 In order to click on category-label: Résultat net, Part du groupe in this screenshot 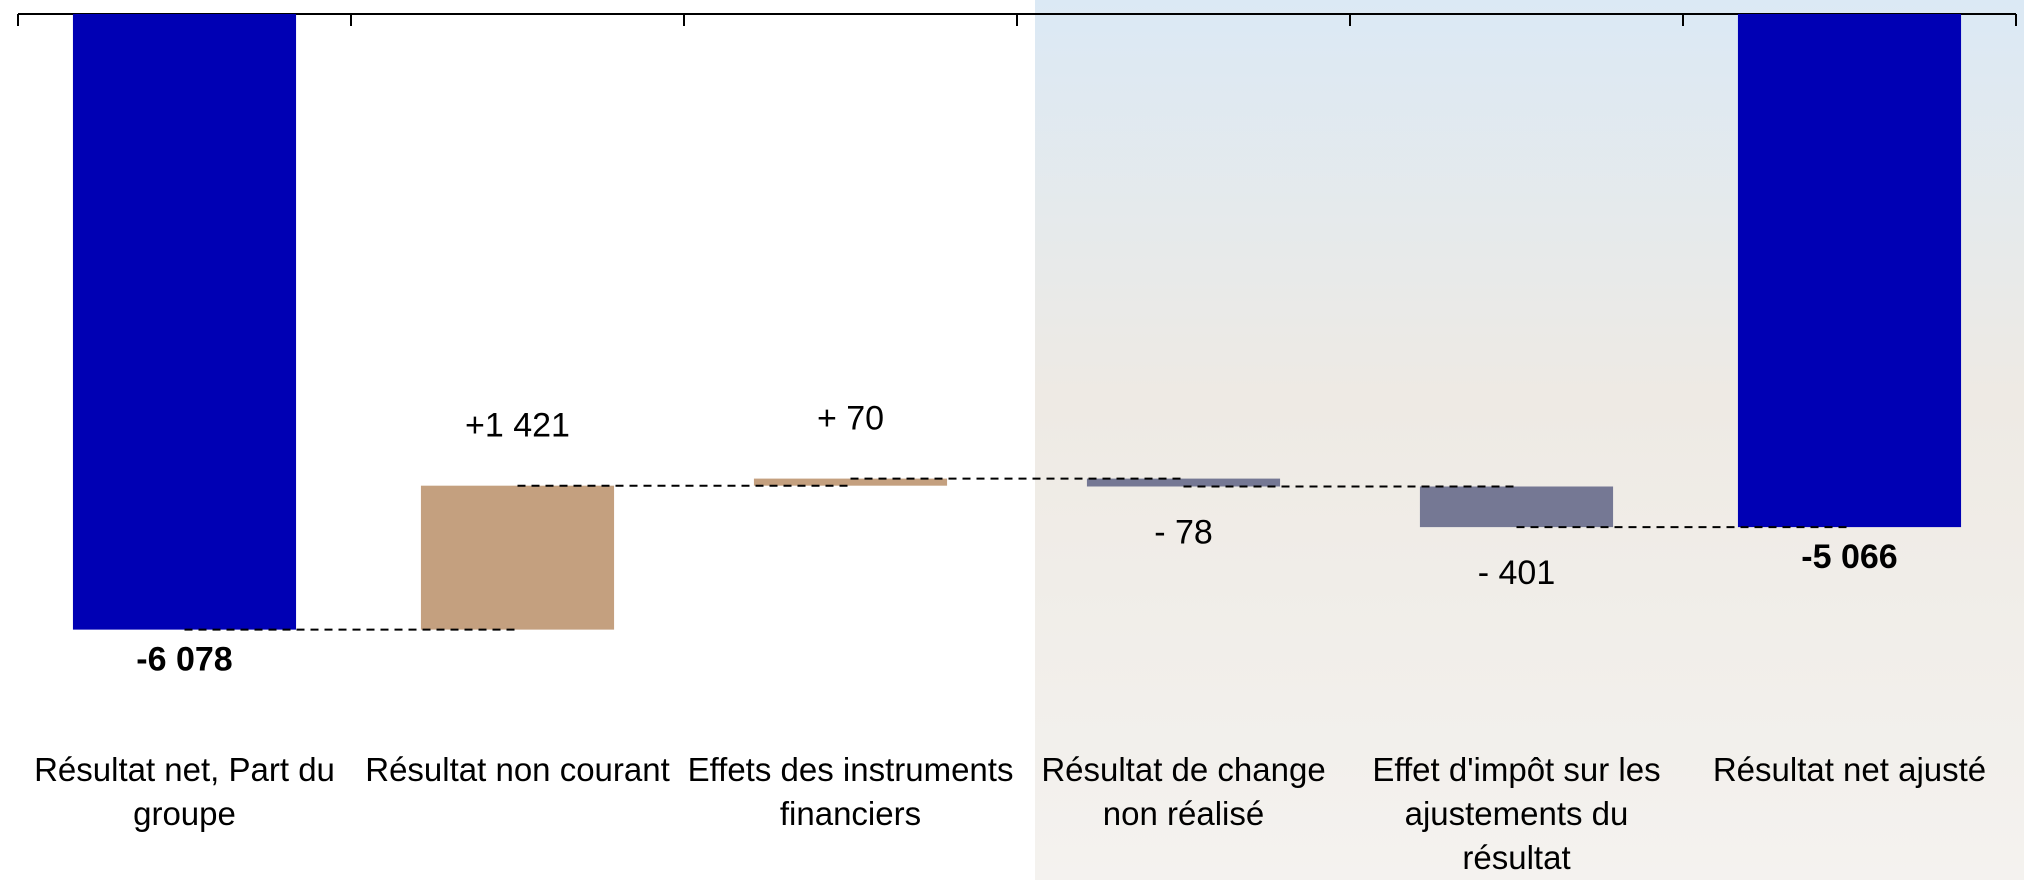, I will do `click(184, 791)`.